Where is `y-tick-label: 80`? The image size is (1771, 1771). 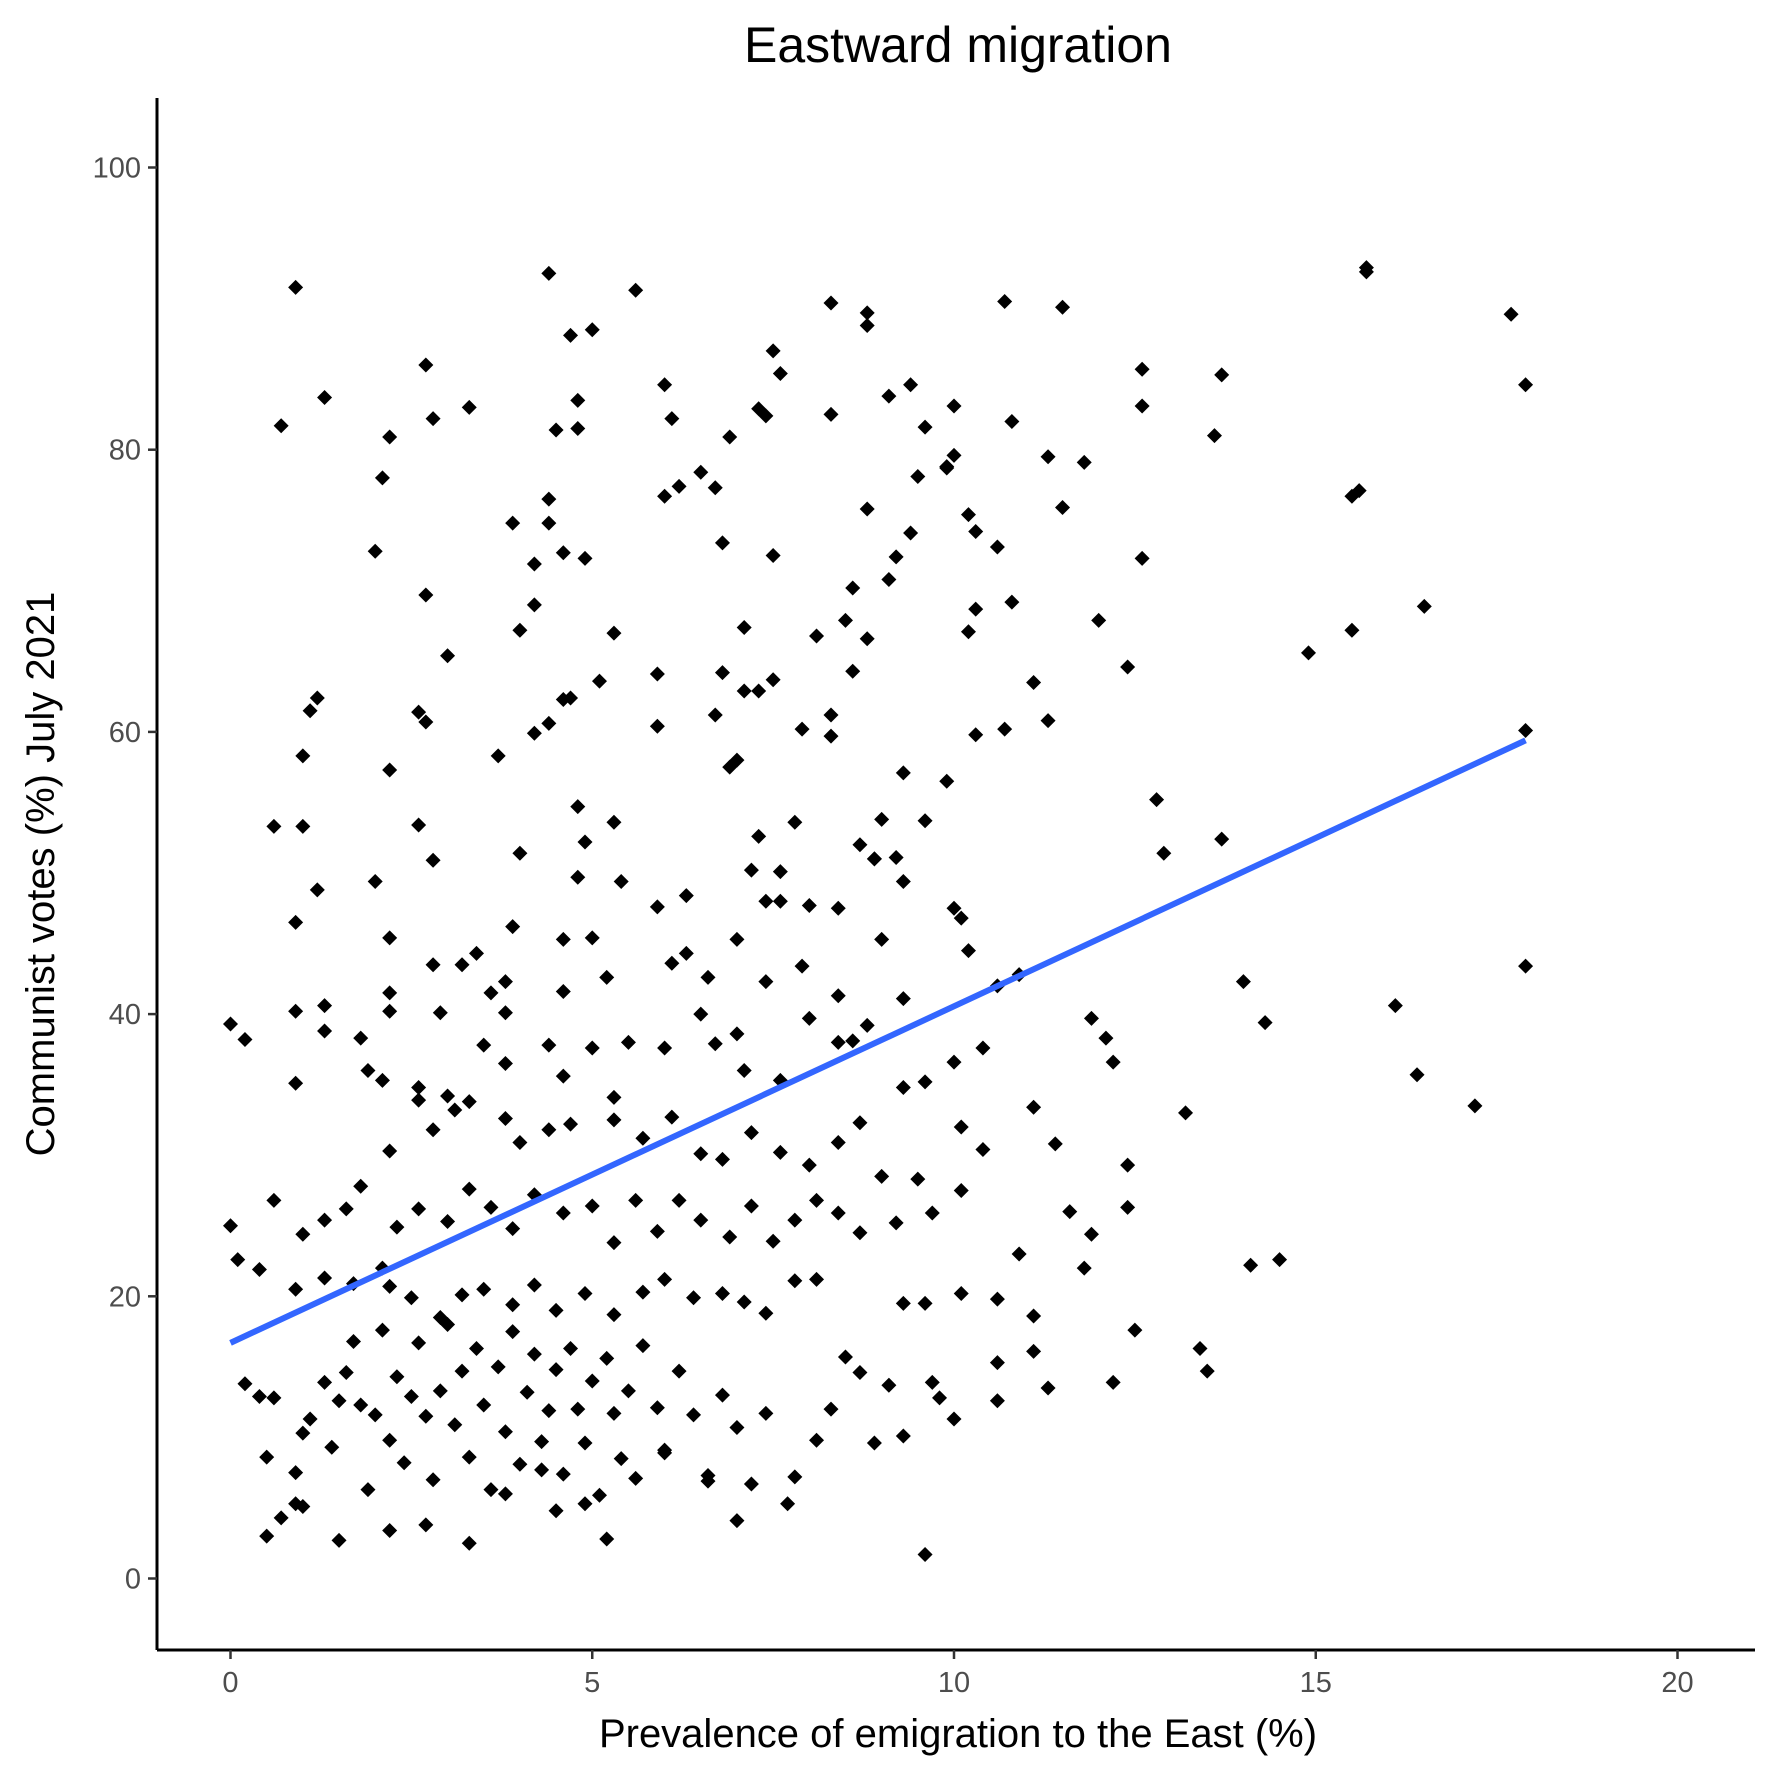 y-tick-label: 80 is located at coordinates (125, 451).